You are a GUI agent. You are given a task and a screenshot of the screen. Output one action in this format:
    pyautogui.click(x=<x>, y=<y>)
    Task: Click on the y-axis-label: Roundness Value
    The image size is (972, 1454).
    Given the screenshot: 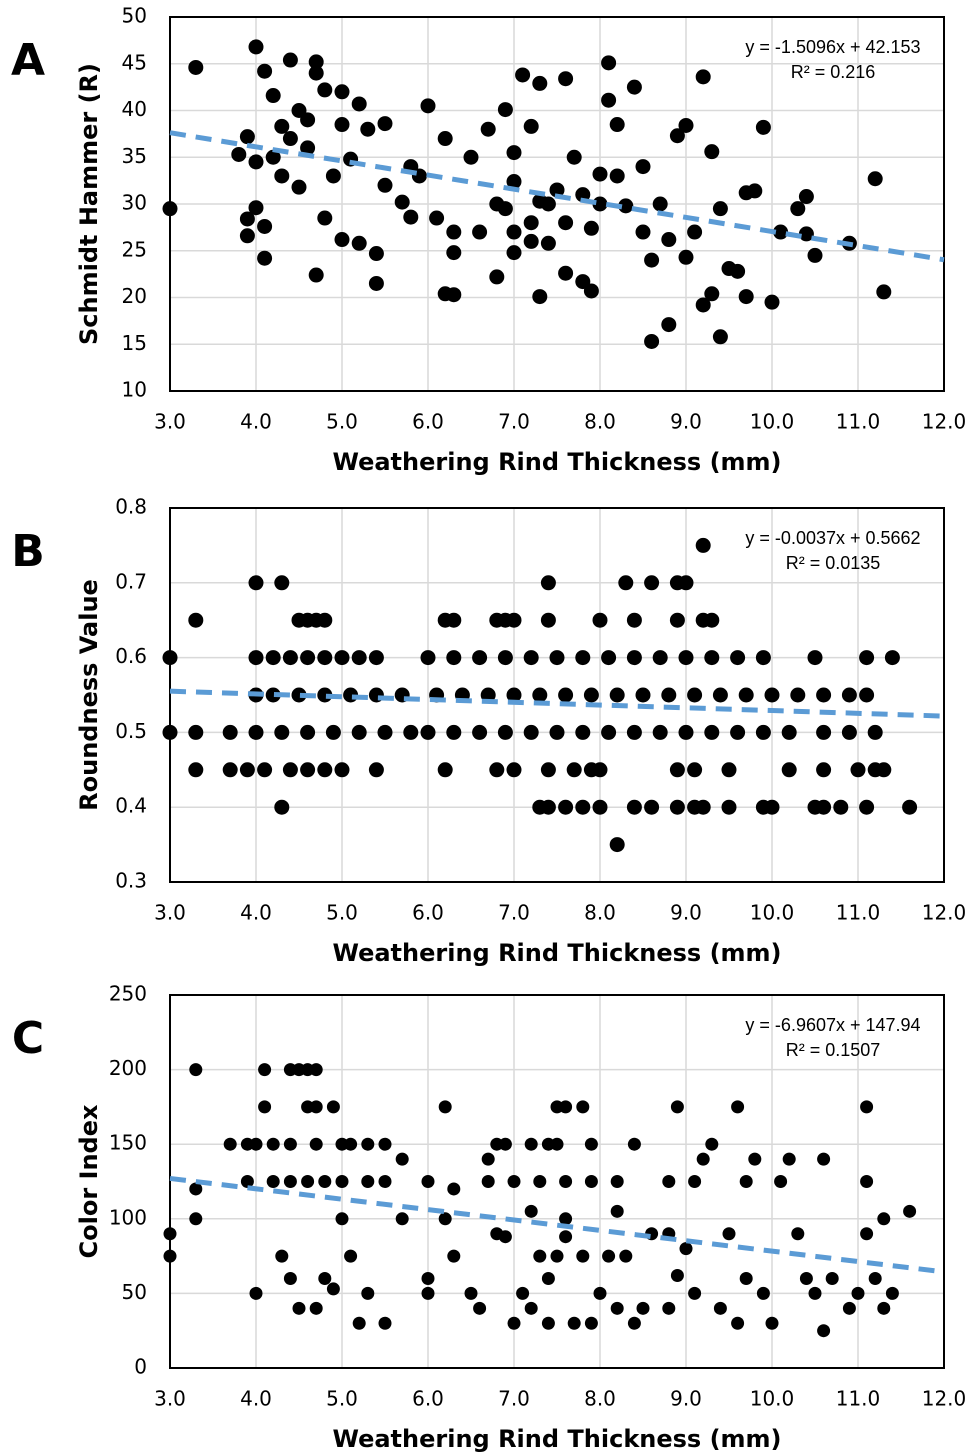 What is the action you would take?
    pyautogui.click(x=89, y=695)
    